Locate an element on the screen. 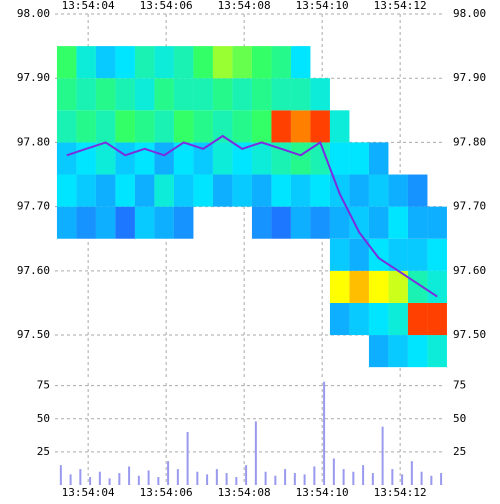 Image resolution: width=500 pixels, height=504 pixels. x-tick-label: 13:54:06 is located at coordinates (166, 492).